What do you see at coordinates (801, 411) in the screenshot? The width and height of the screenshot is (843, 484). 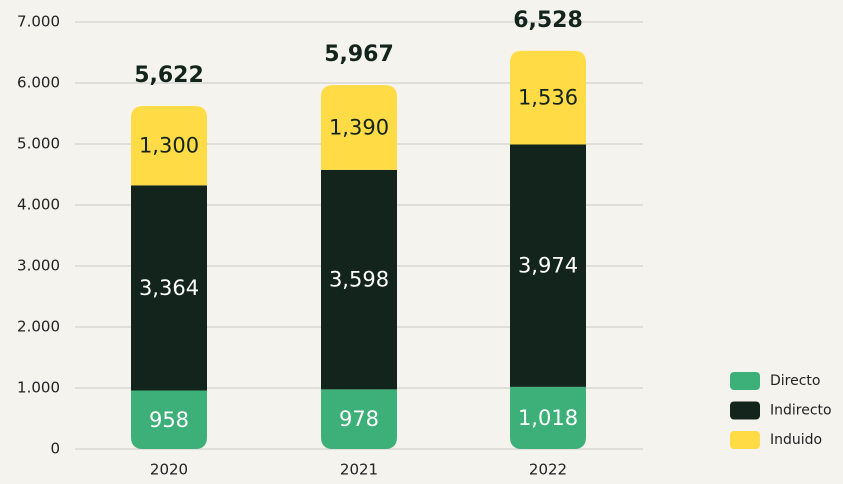 I see `legend-label: Indirecto` at bounding box center [801, 411].